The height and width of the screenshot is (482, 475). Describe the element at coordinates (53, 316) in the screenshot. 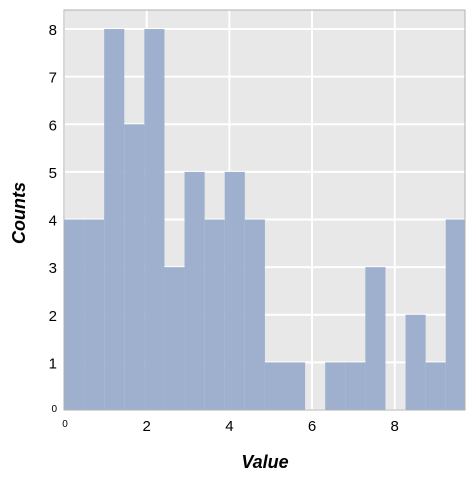

I see `y-tick-label: 2` at that location.